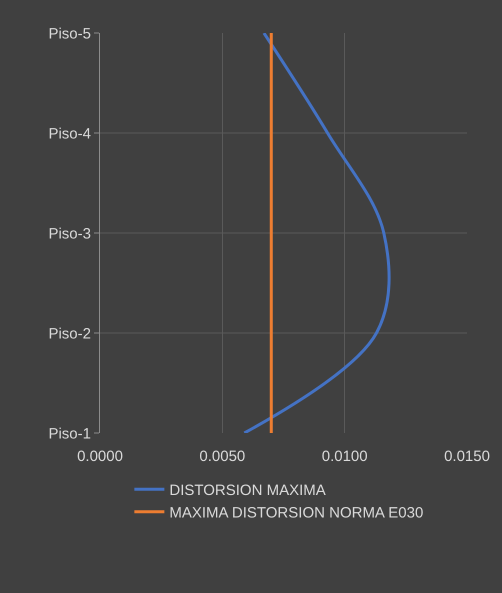 The width and height of the screenshot is (502, 593). What do you see at coordinates (100, 456) in the screenshot?
I see `x-tick-label: 0.0000` at bounding box center [100, 456].